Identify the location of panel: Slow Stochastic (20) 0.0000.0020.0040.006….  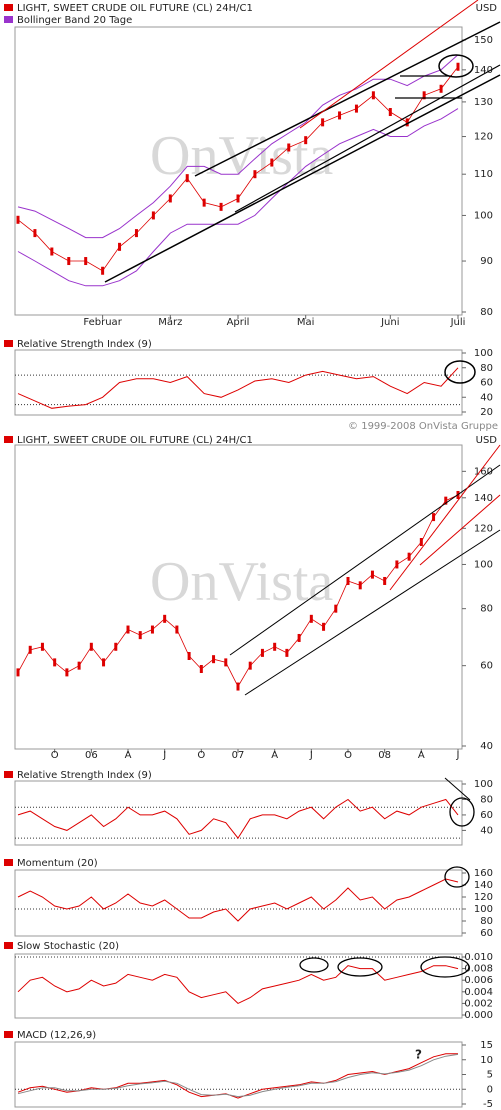
(248, 981).